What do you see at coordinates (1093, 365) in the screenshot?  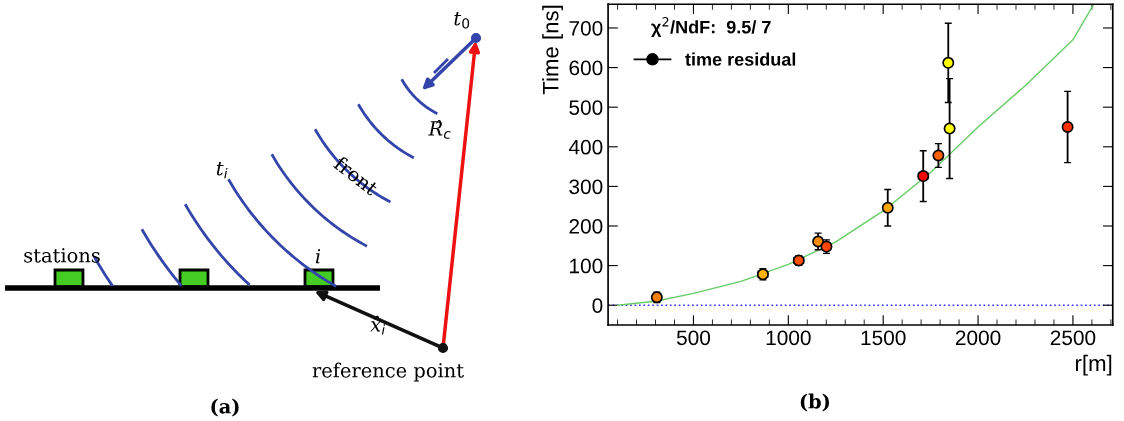 I see `x-axis-title: r[m]` at bounding box center [1093, 365].